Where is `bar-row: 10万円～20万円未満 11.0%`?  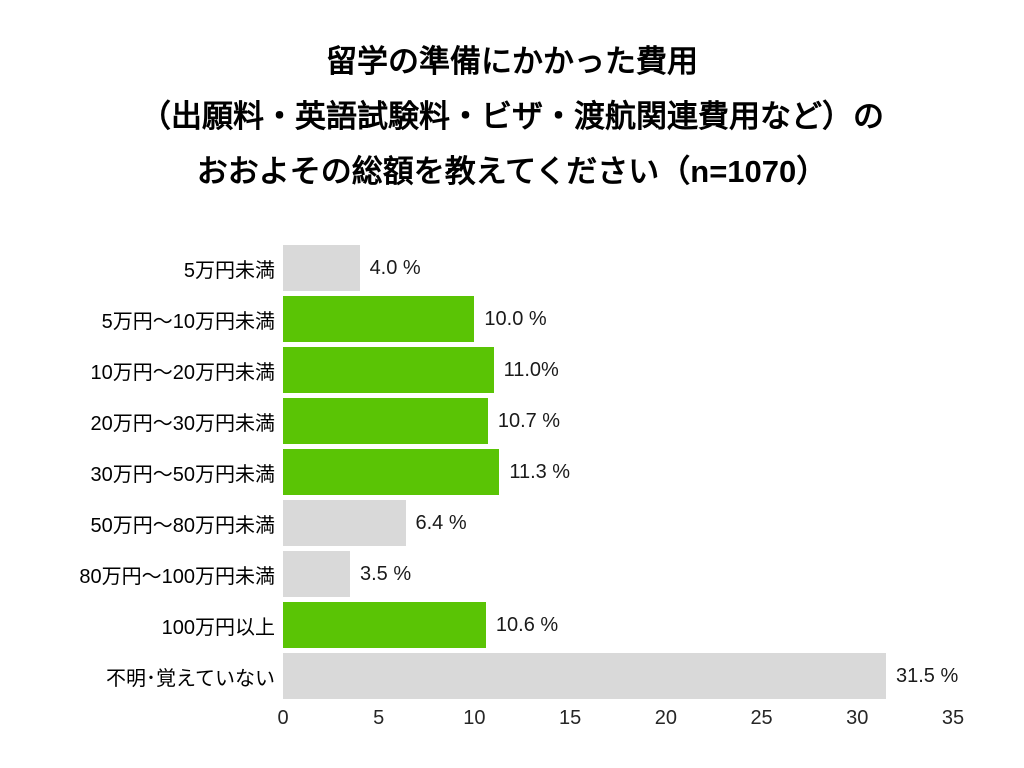
bar-row: 10万円～20万円未満 11.0% is located at coordinates (512, 370).